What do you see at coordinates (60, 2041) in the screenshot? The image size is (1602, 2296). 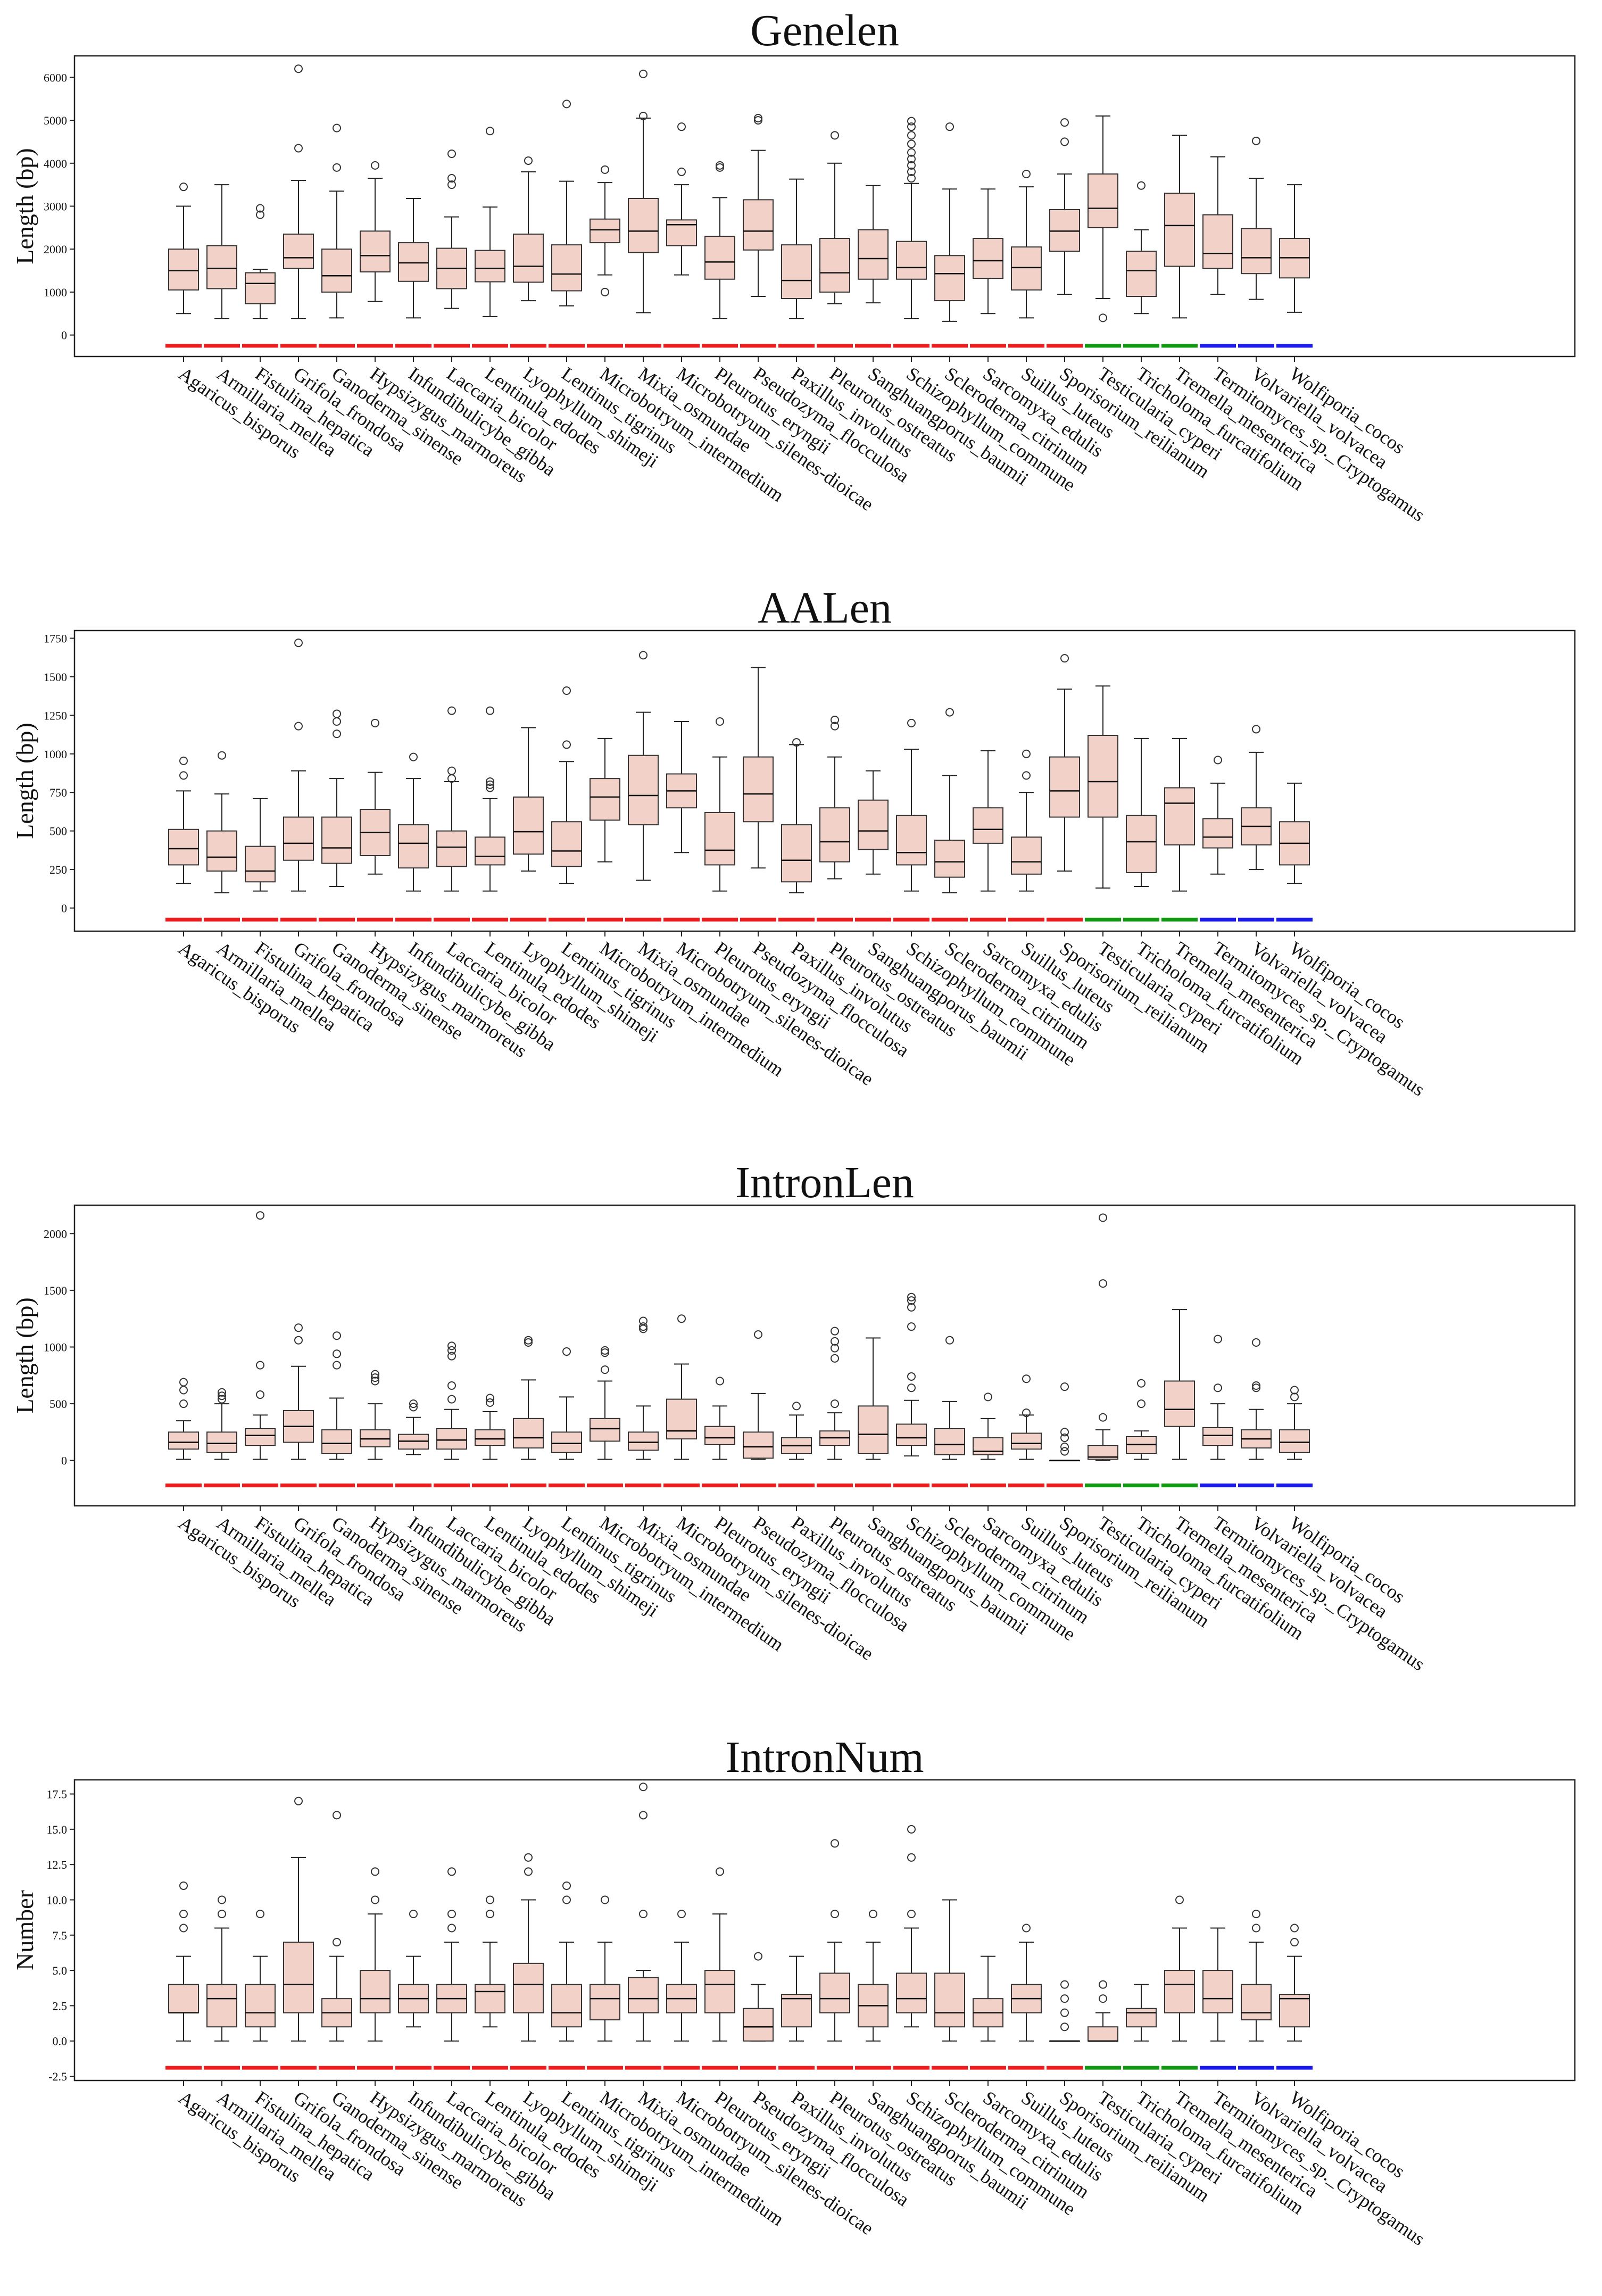 I see `y-tick-label: 0.0` at bounding box center [60, 2041].